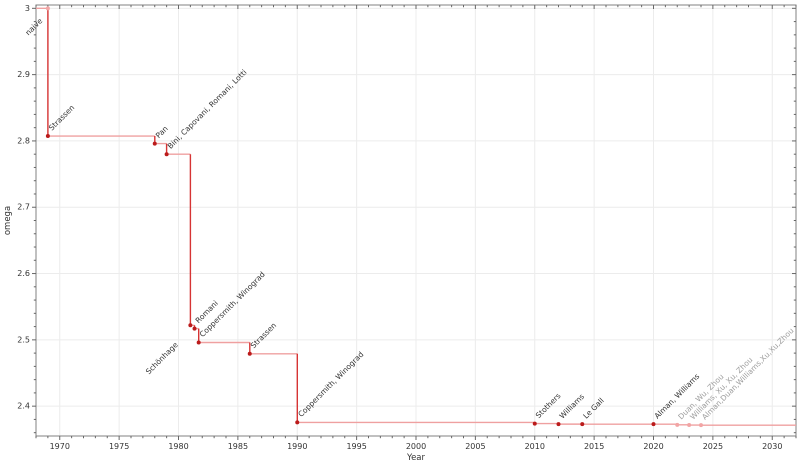 The width and height of the screenshot is (800, 460). Describe the element at coordinates (23, 406) in the screenshot. I see `y-tick-label: 2.4` at that location.